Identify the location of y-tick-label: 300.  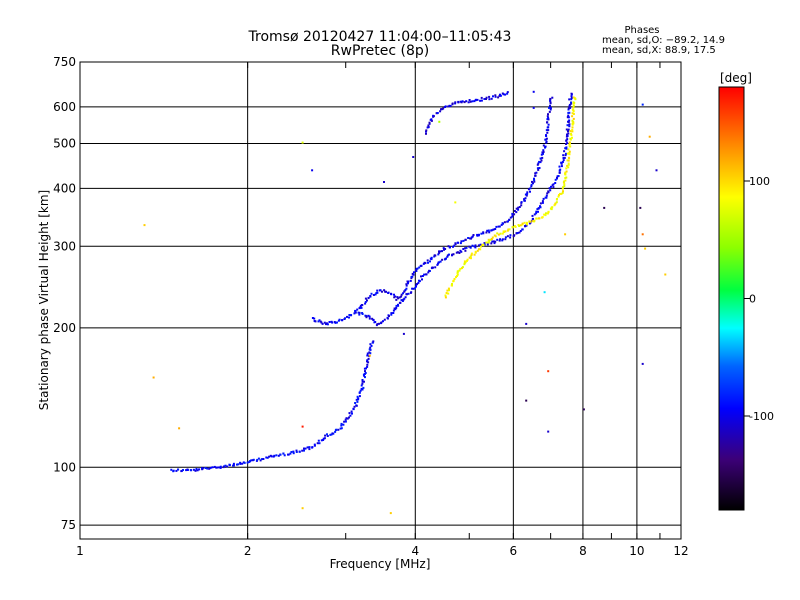
(64, 246).